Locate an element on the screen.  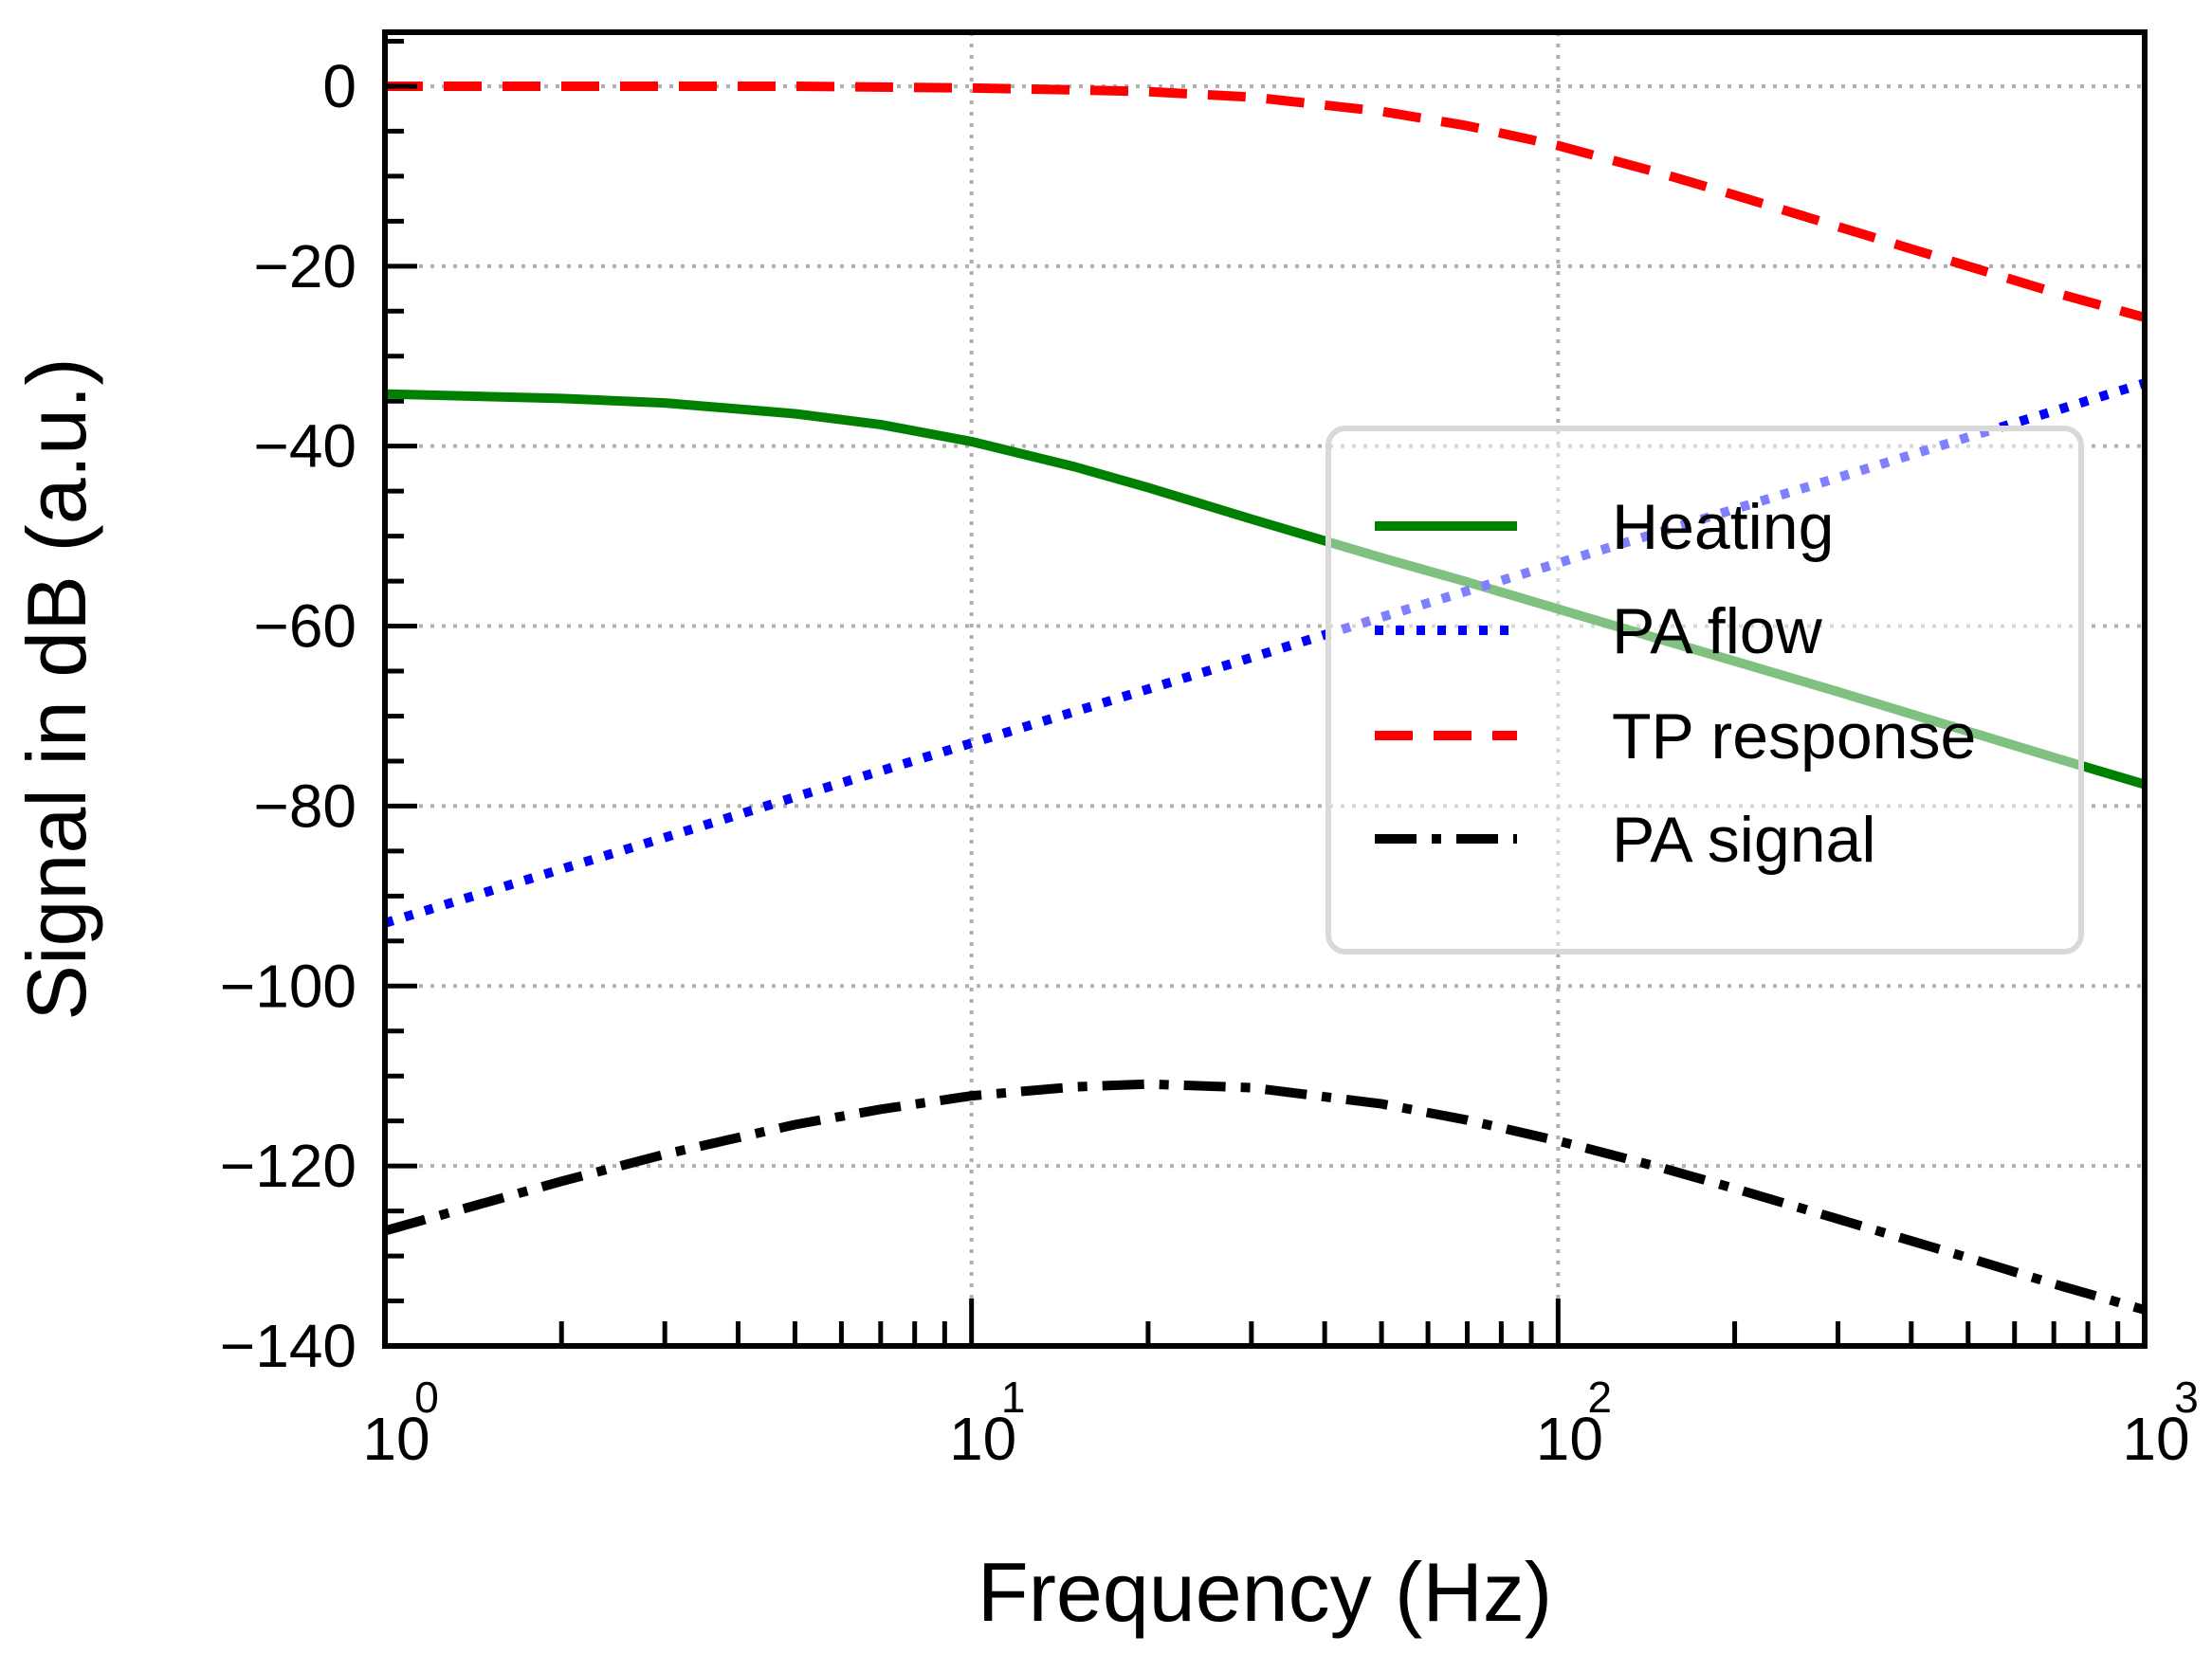
x-tick-exponent: 1 is located at coordinates (1013, 1397).